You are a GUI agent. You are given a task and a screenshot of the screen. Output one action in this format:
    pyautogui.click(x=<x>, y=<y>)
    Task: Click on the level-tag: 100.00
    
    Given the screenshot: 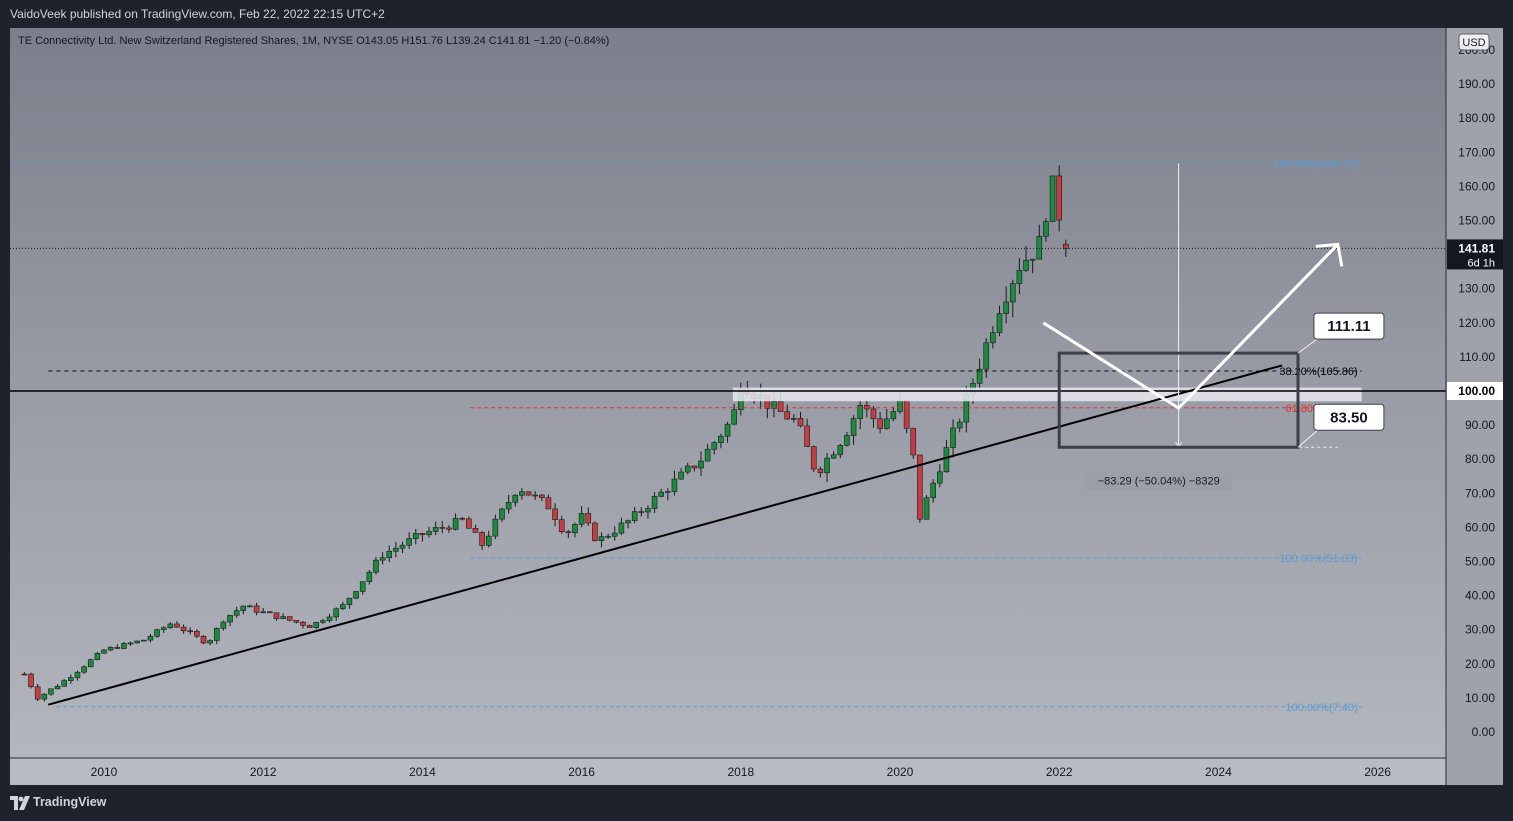 What is the action you would take?
    pyautogui.click(x=1476, y=391)
    